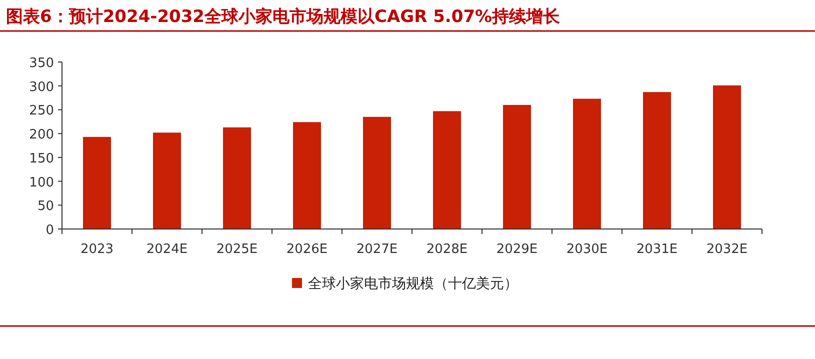 The height and width of the screenshot is (359, 815). What do you see at coordinates (413, 284) in the screenshot?
I see `legend-label: 全球小家电市场规模（十亿美元）` at bounding box center [413, 284].